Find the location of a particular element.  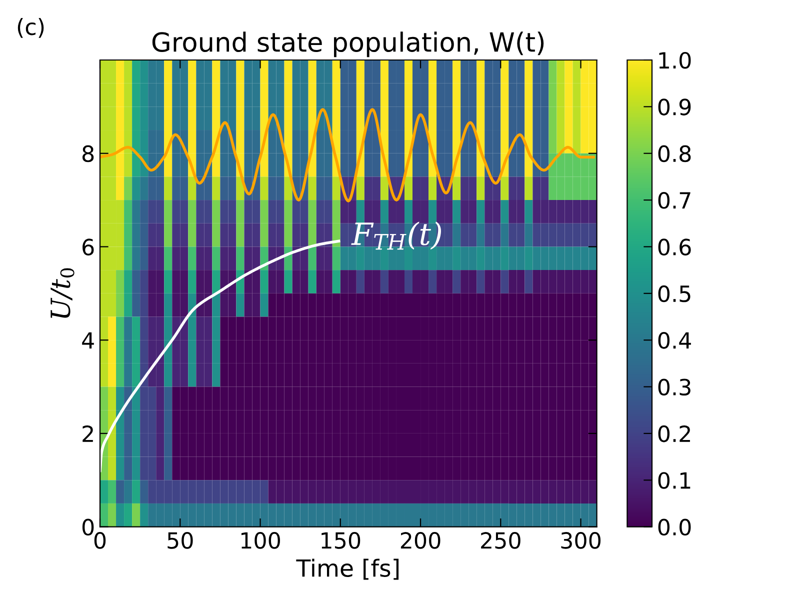

x-tick-label: 50 is located at coordinates (180, 540).